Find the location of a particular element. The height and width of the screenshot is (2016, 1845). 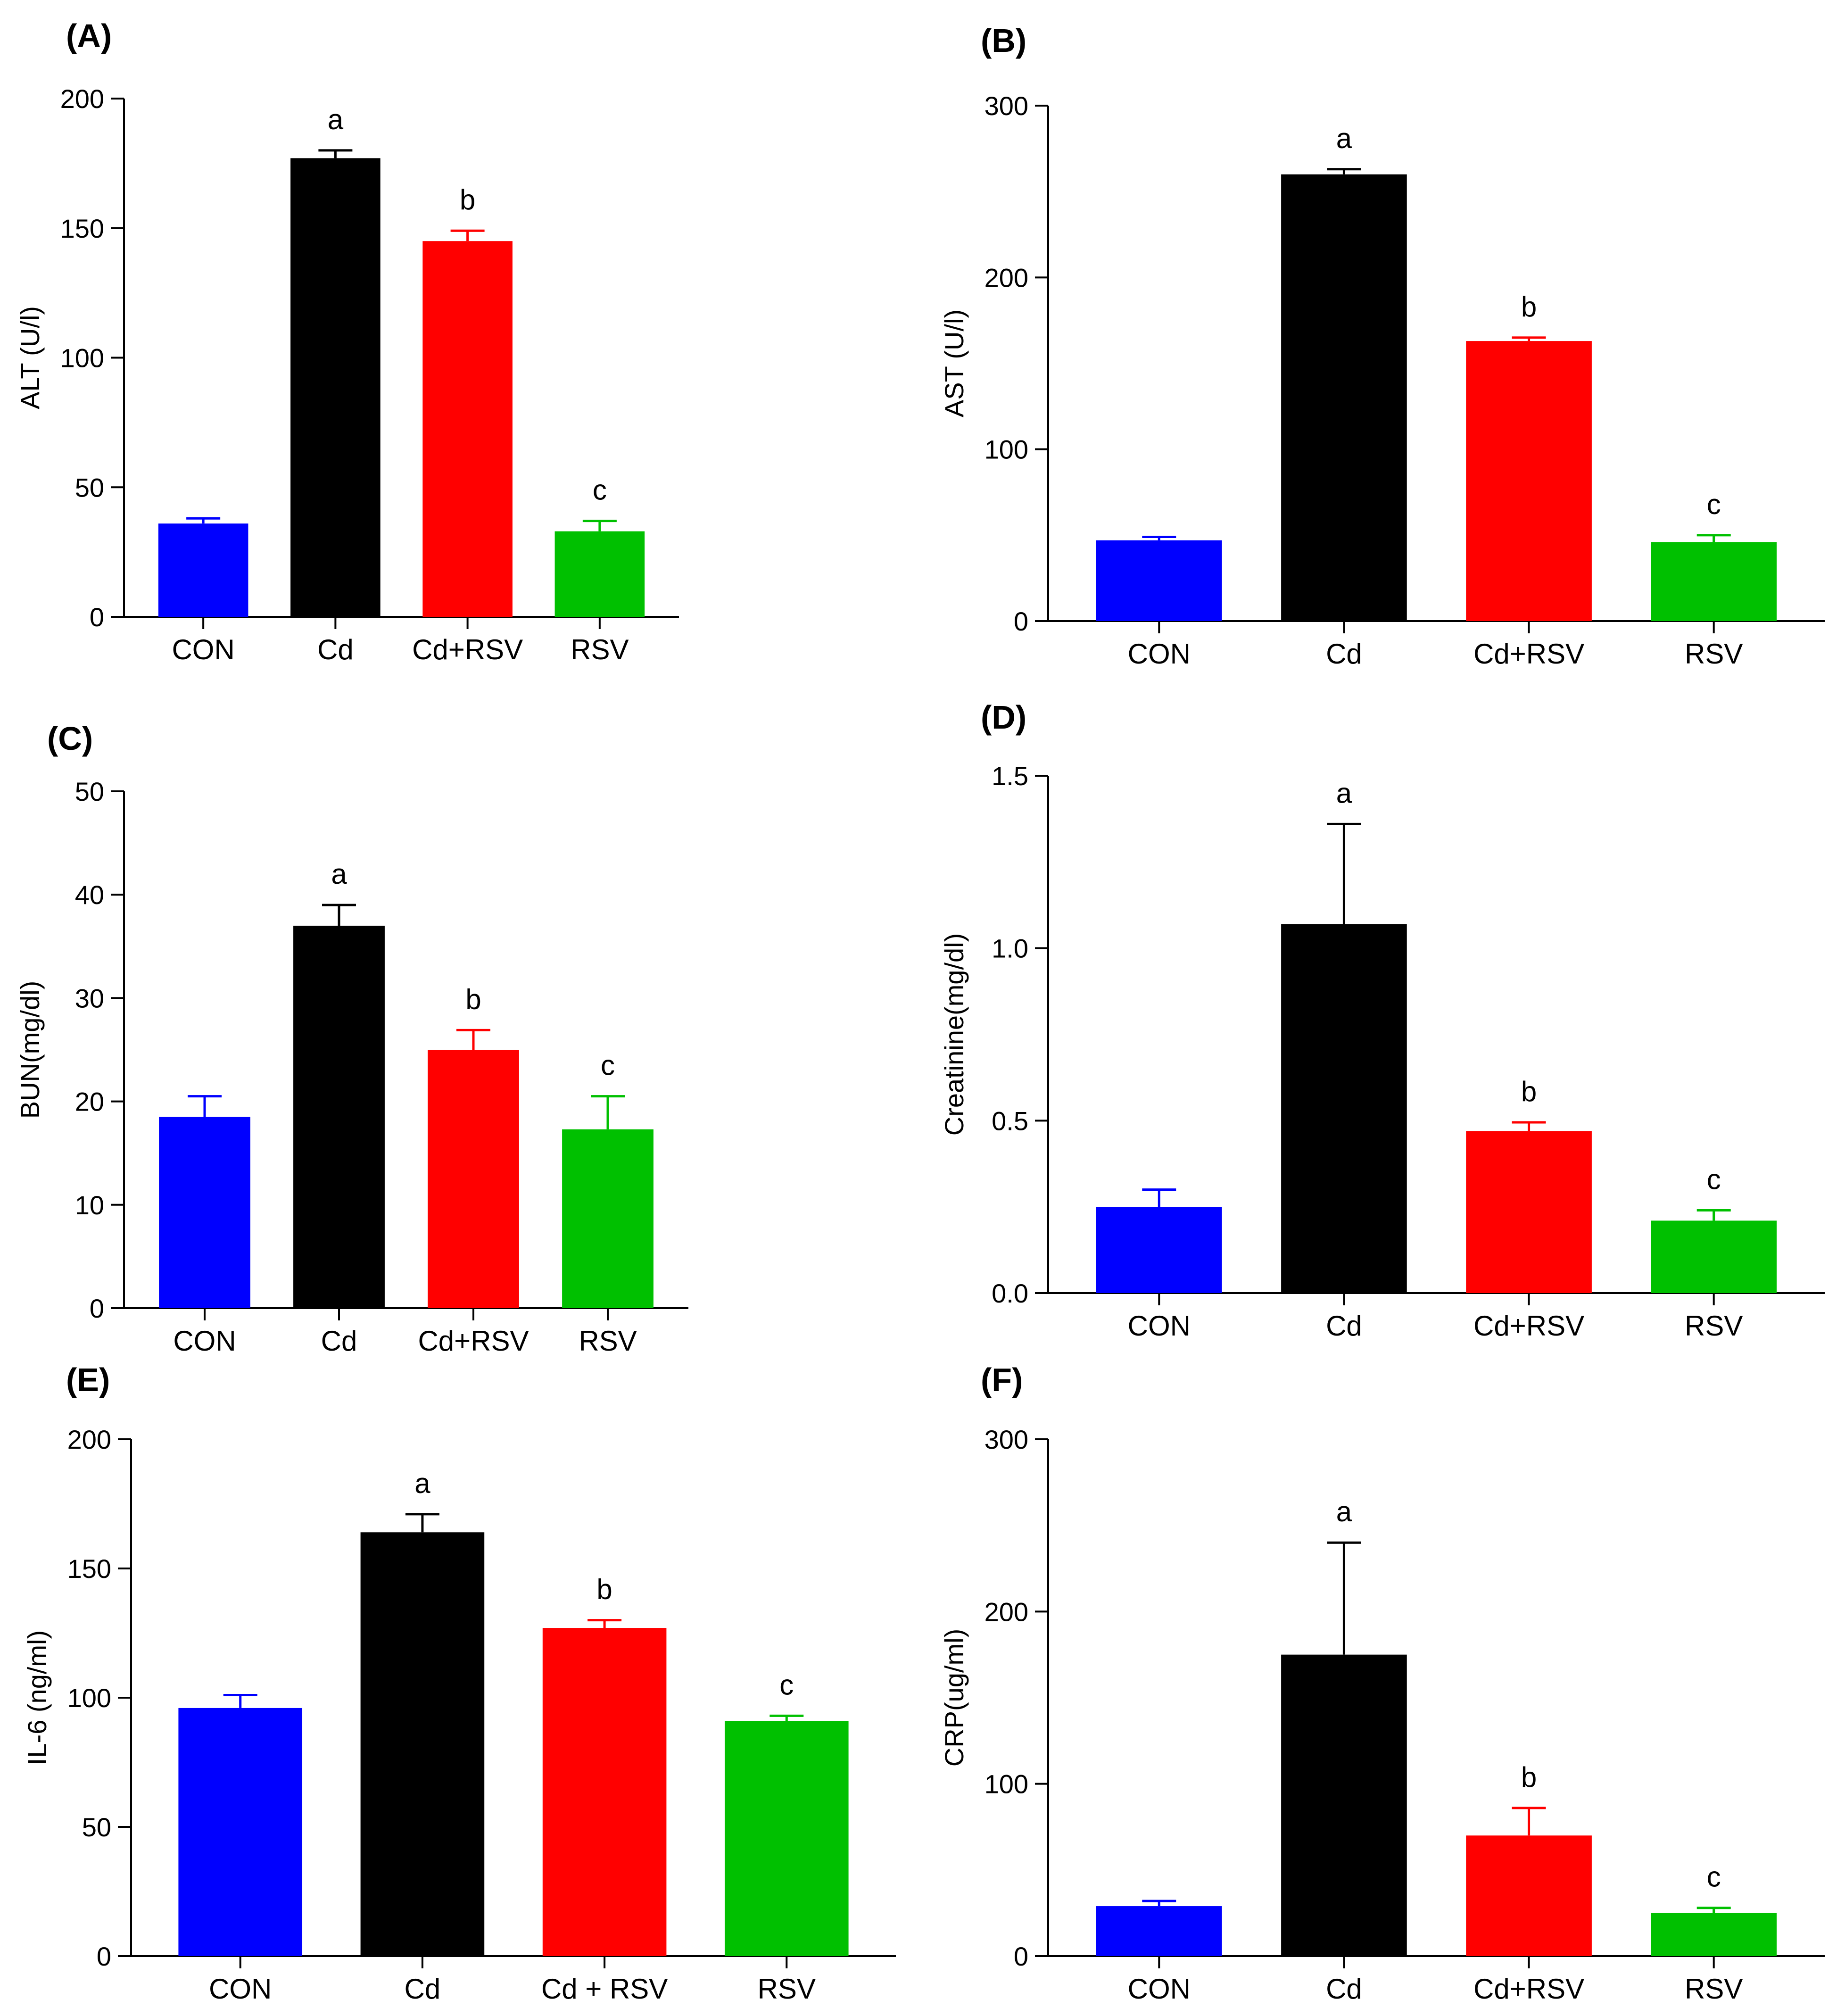

y-tick-label: 1.0 is located at coordinates (1010, 949).